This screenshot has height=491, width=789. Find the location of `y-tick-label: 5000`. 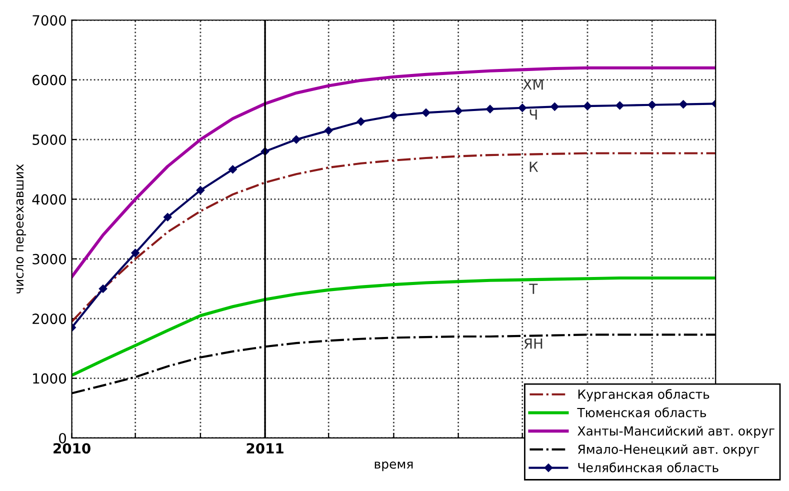

y-tick-label: 5000 is located at coordinates (49, 139).